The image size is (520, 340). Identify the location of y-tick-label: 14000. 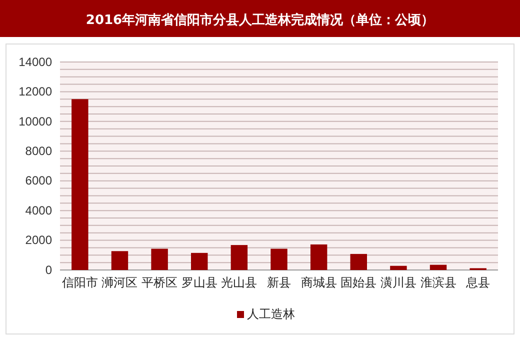
(35, 61).